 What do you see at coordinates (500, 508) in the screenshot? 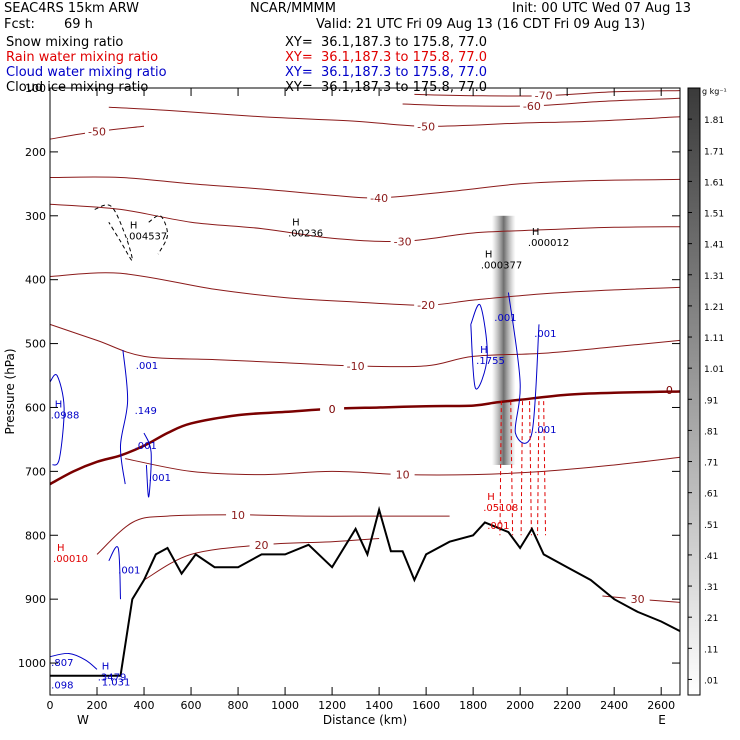
I see `maximum-value: .05108` at bounding box center [500, 508].